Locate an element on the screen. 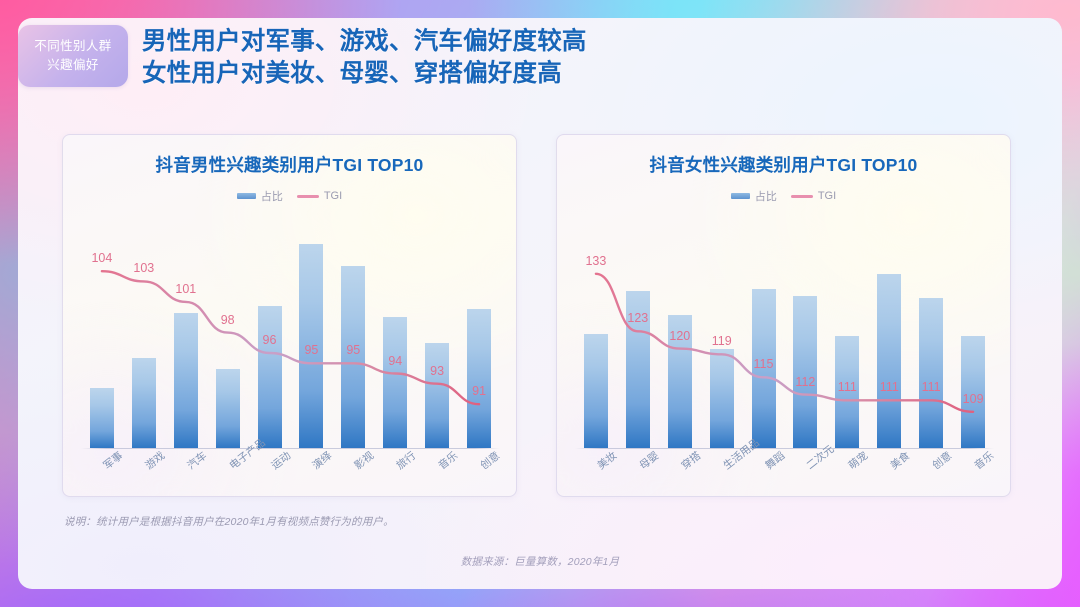  x-tick-2: 汽车 is located at coordinates (191, 474).